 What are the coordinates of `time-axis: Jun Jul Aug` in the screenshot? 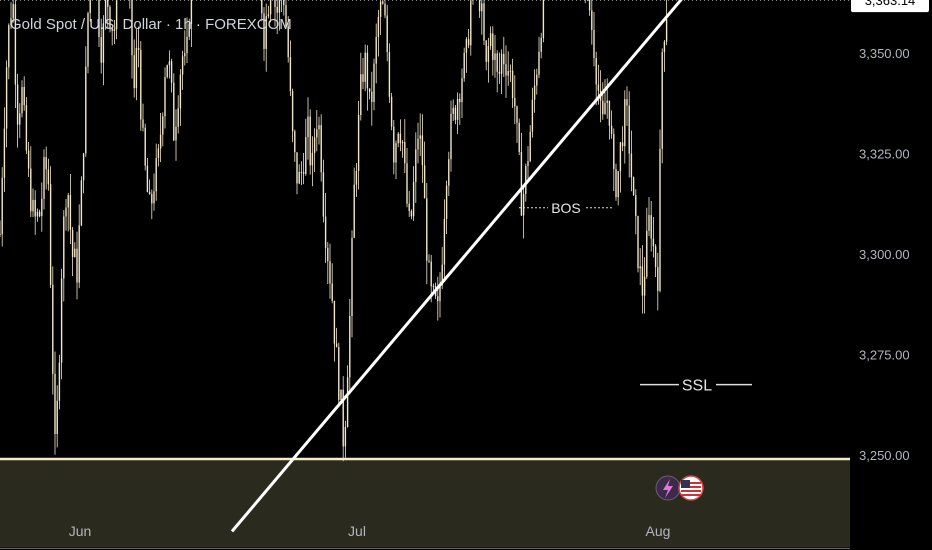 It's located at (370, 531).